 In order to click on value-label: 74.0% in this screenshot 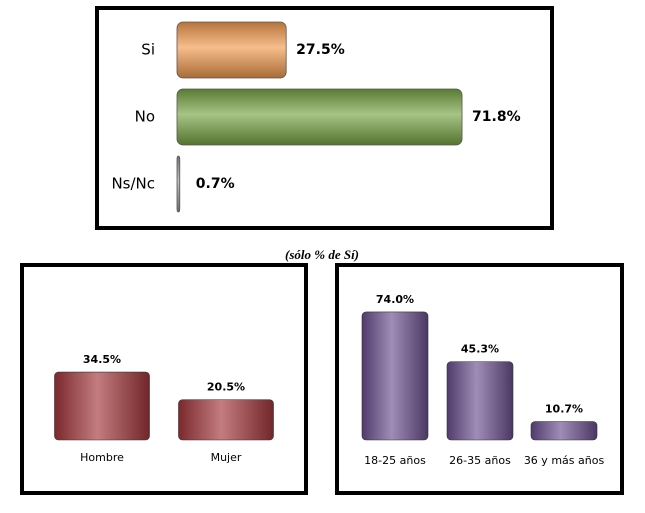, I will do `click(395, 299)`.